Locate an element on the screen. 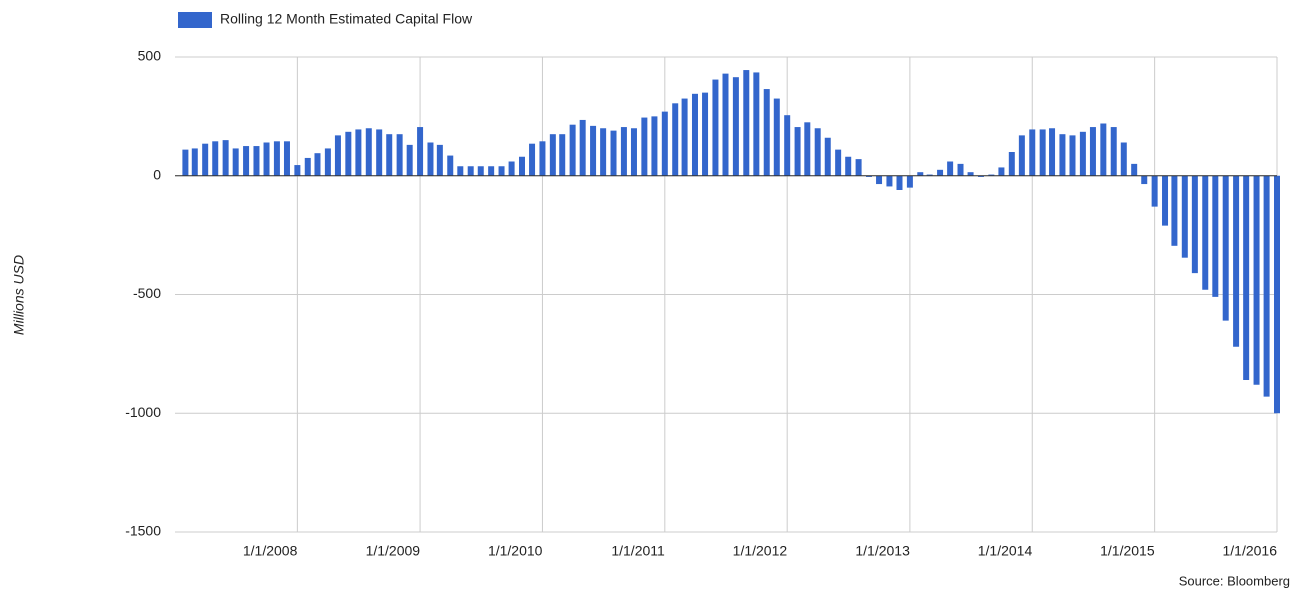 Image resolution: width=1316 pixels, height=600 pixels. source: Source: Bloomberg is located at coordinates (1234, 580).